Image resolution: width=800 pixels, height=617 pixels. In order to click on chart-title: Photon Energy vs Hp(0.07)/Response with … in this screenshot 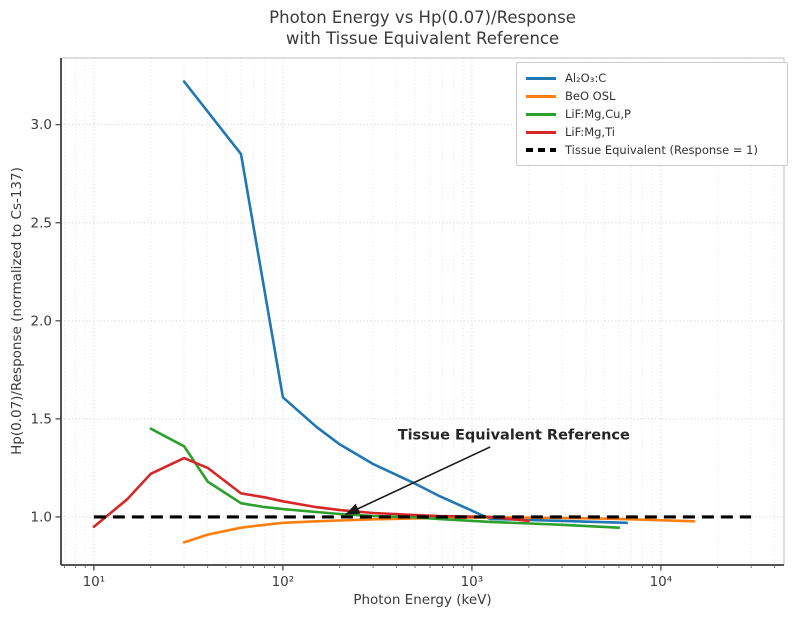, I will do `click(422, 28)`.